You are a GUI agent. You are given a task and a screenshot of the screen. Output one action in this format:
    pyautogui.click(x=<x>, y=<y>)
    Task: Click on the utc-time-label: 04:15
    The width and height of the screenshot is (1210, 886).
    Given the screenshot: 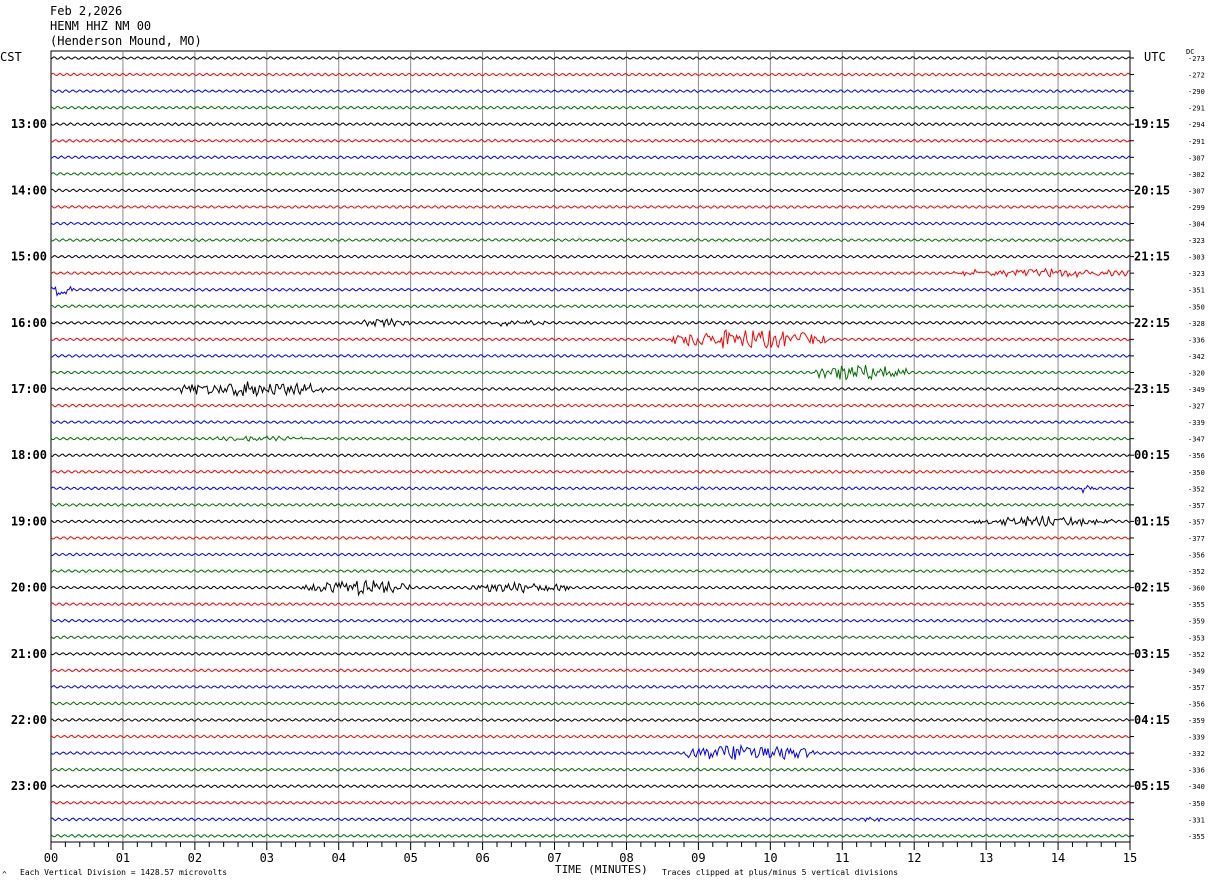 What is the action you would take?
    pyautogui.click(x=1152, y=720)
    